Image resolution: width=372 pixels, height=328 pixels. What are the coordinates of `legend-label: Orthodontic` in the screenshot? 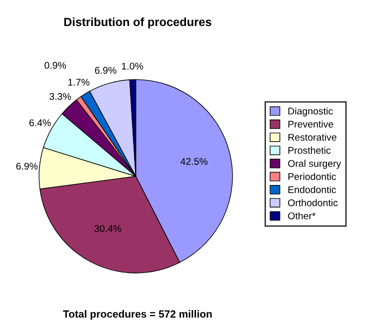 It's located at (313, 202).